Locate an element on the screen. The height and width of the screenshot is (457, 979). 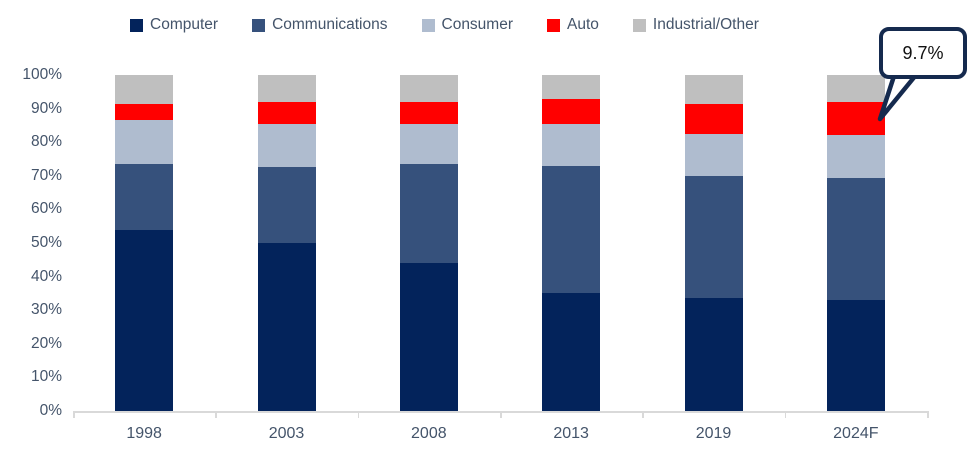
y-tick-label: 90% is located at coordinates (46, 108).